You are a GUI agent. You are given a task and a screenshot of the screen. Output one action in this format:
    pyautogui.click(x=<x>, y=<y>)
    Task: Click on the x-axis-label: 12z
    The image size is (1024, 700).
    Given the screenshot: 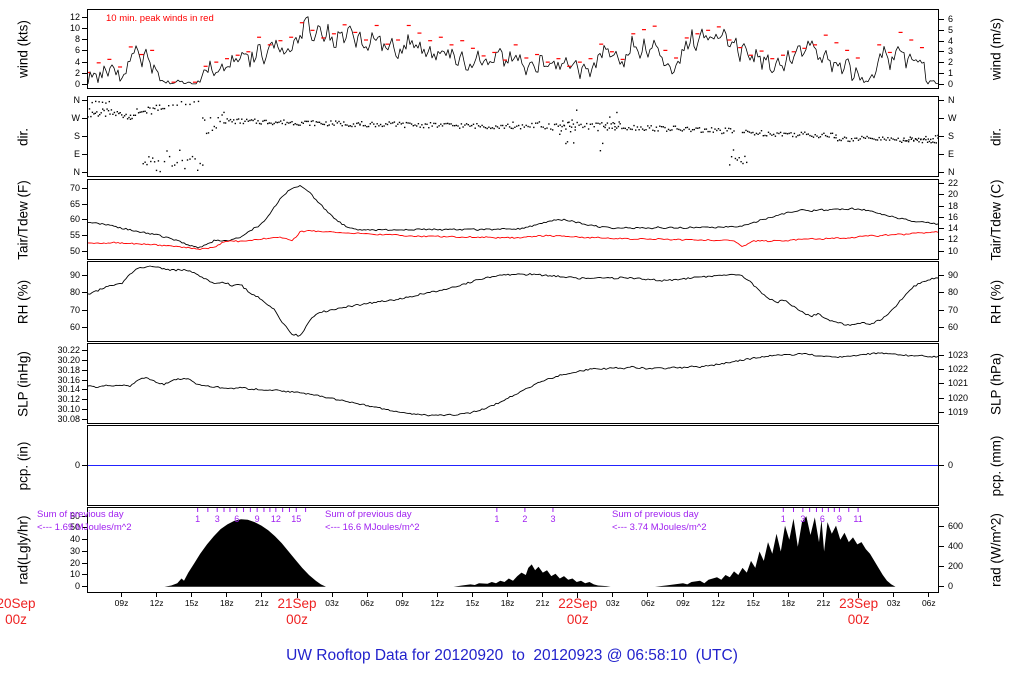 What is the action you would take?
    pyautogui.click(x=718, y=603)
    